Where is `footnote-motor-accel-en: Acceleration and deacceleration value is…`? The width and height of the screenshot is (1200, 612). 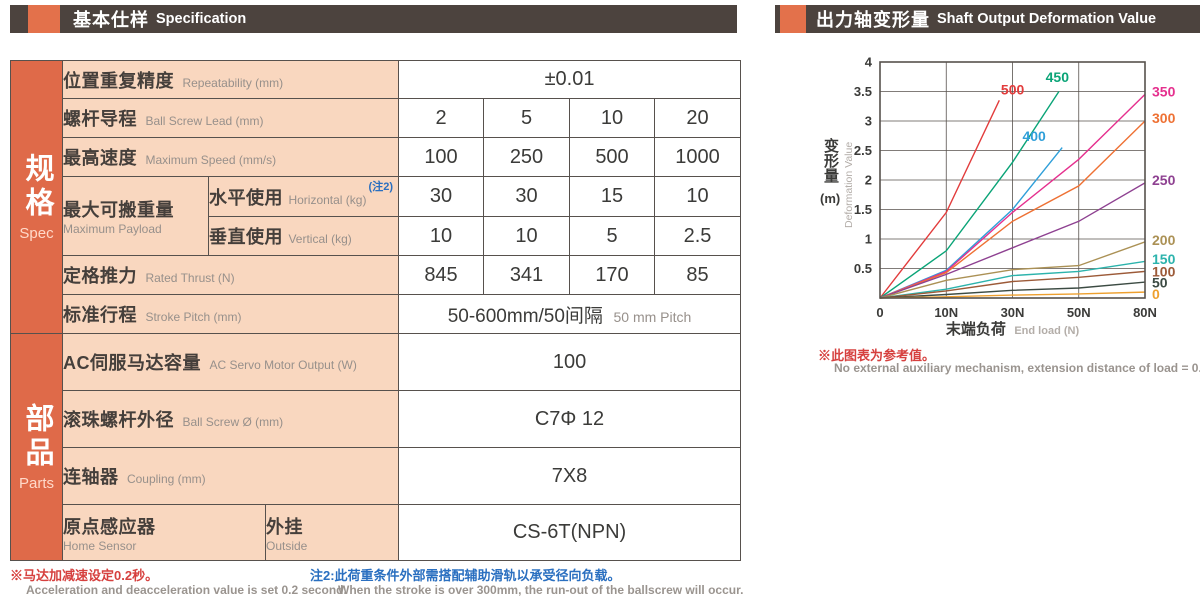 footnote-motor-accel-en: Acceleration and deacceleration value is… is located at coordinates (186, 590).